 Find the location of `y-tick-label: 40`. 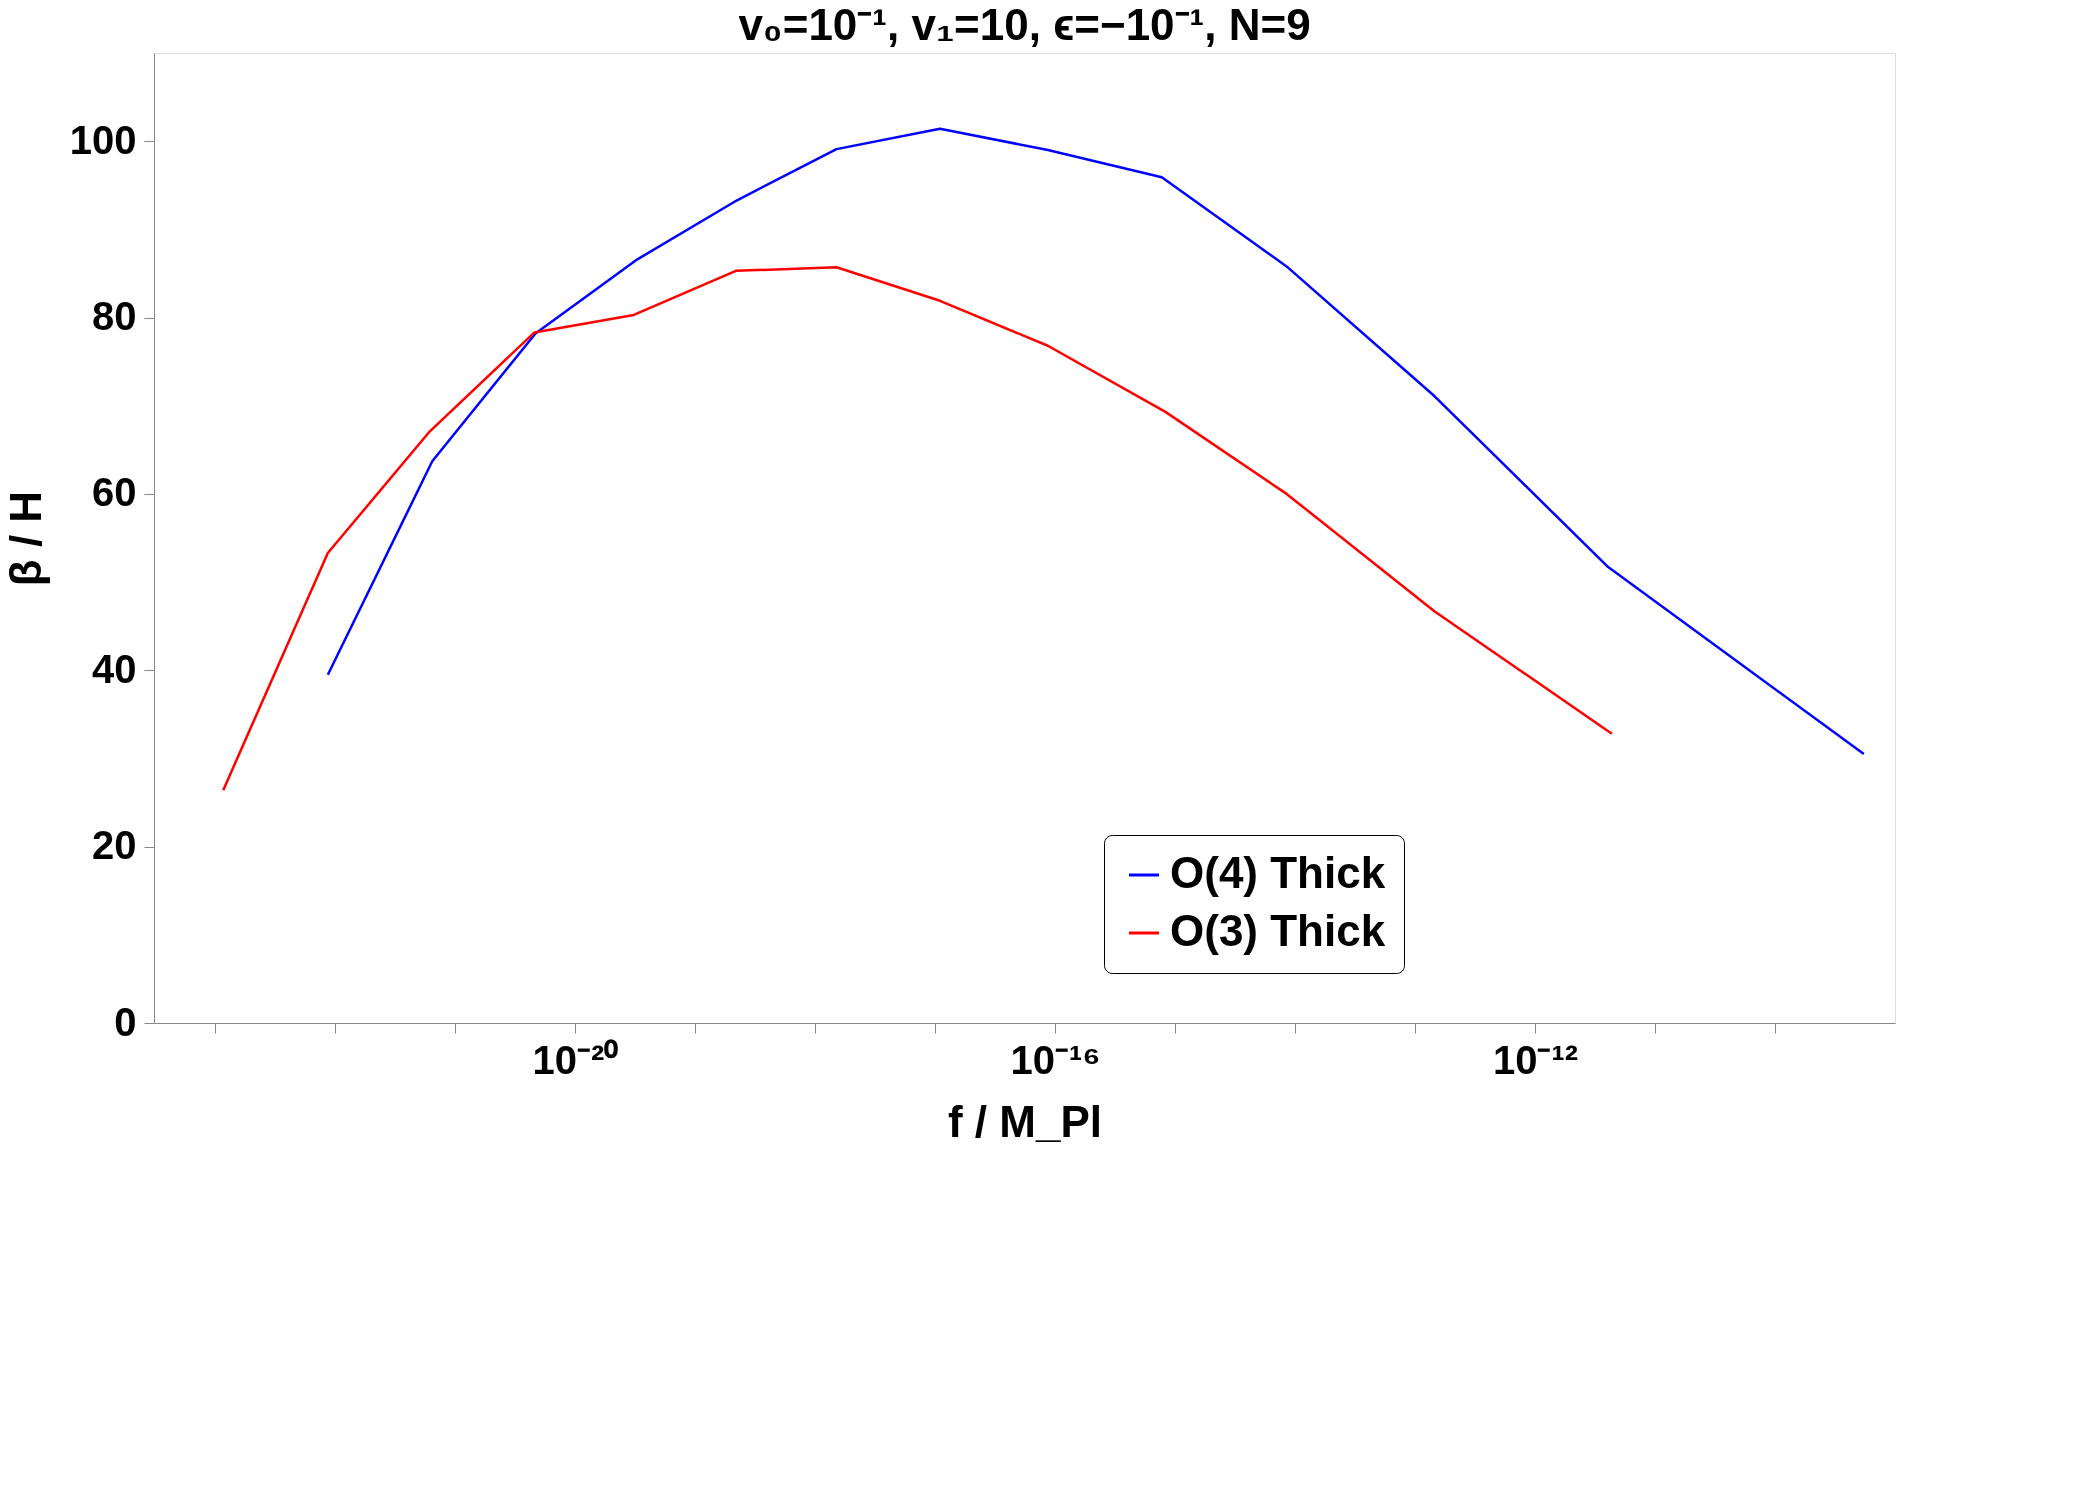

y-tick-label: 40 is located at coordinates (114, 668).